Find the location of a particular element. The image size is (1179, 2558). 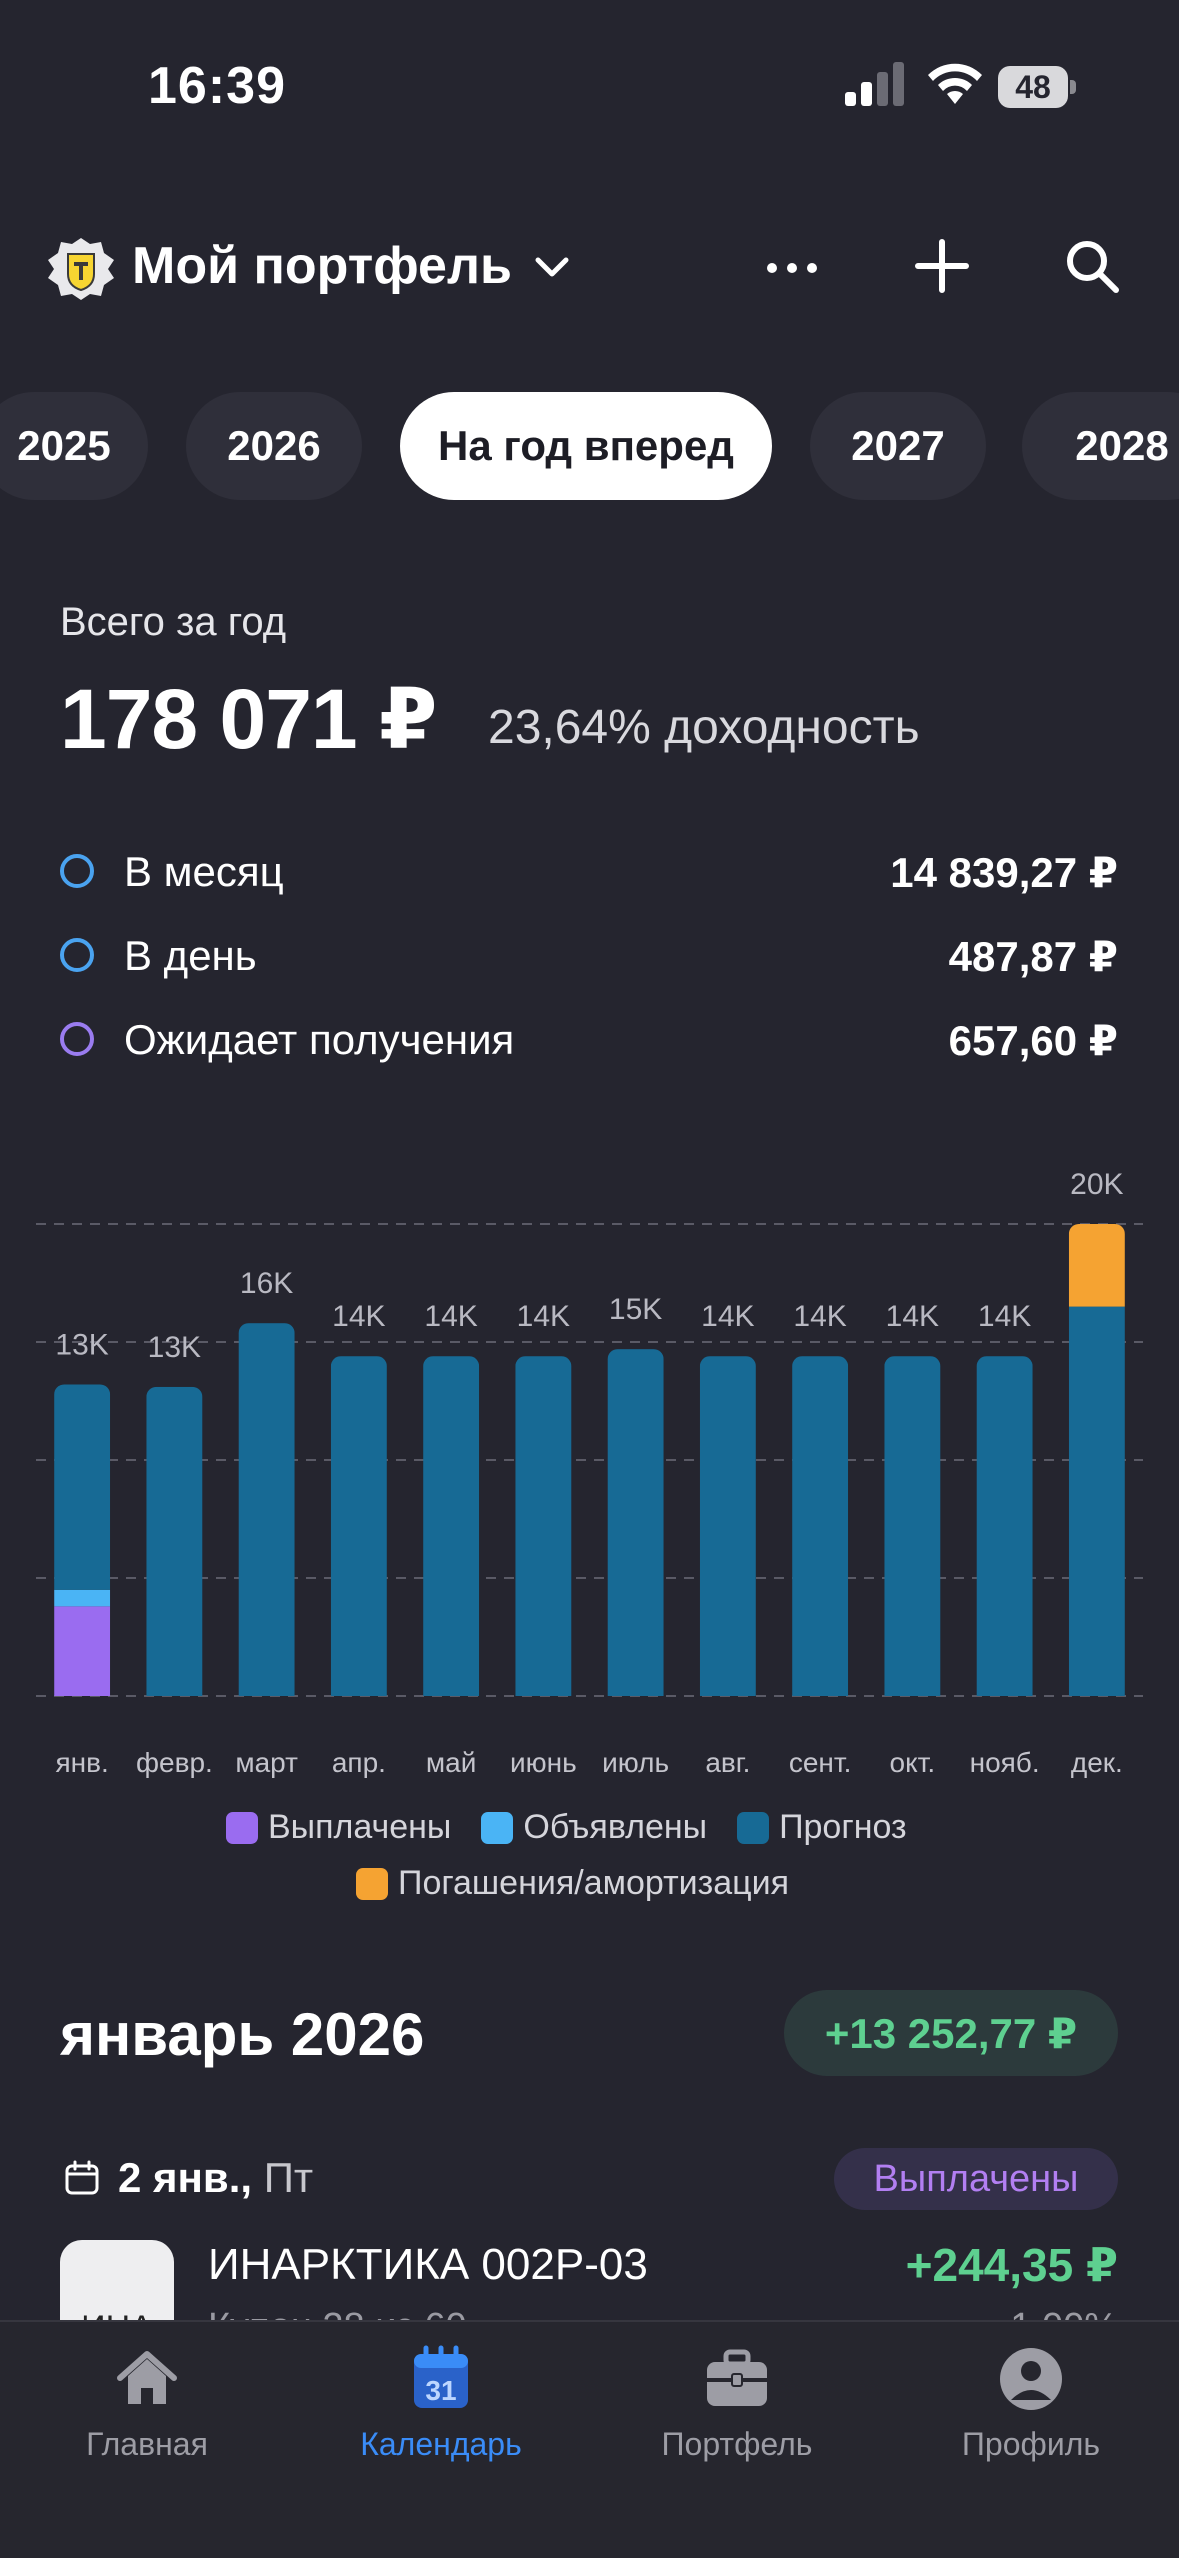

x-tick-label: март is located at coordinates (266, 1762).